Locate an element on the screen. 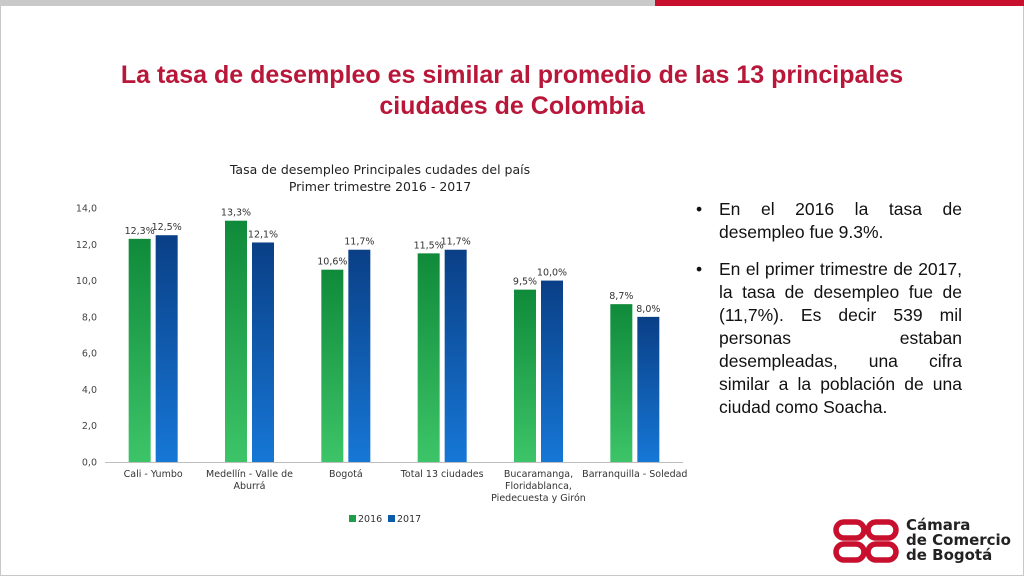 This screenshot has width=1024, height=576. data-label-2017-3: 11,7% is located at coordinates (456, 242).